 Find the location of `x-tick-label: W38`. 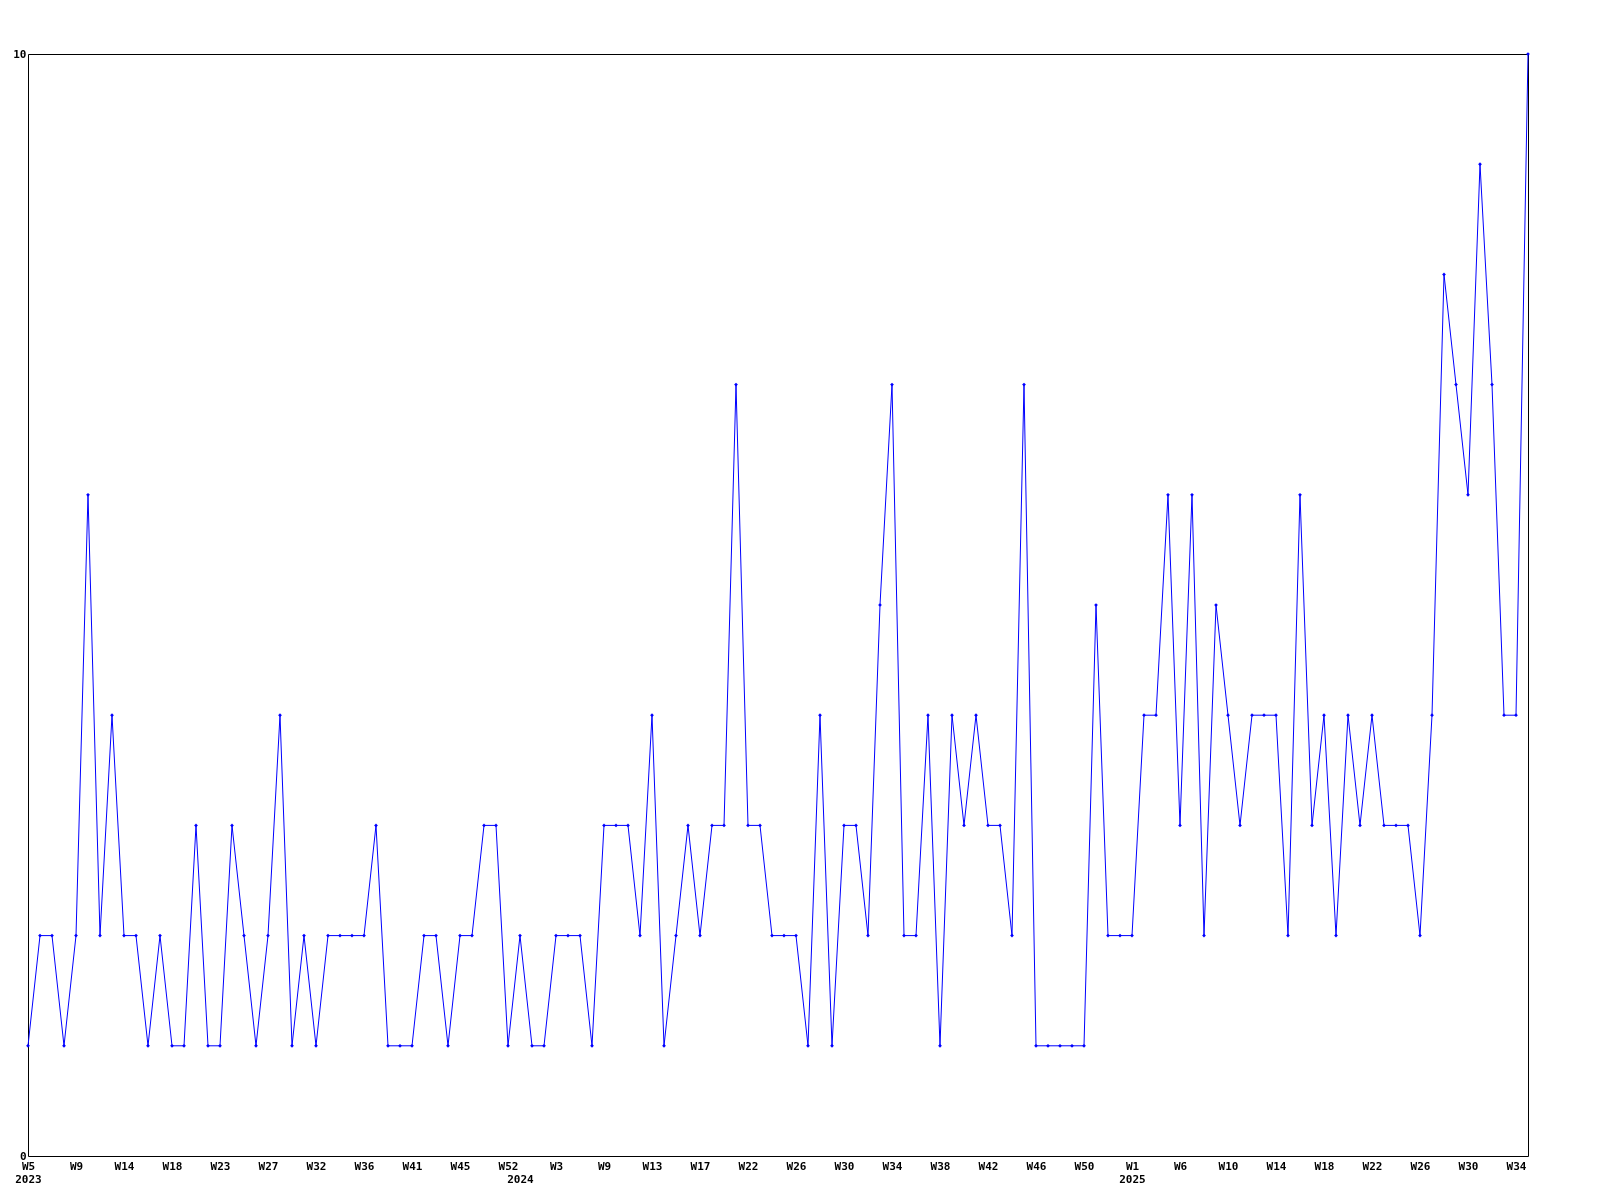

x-tick-label: W38 is located at coordinates (940, 1166).